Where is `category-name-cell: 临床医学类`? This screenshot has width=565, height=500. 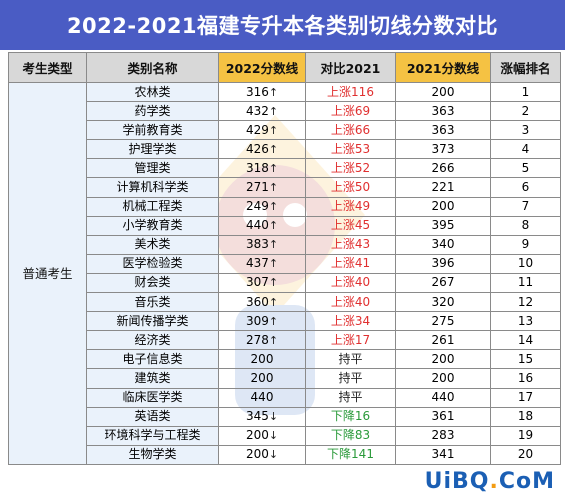 category-name-cell: 临床医学类 is located at coordinates (152, 397).